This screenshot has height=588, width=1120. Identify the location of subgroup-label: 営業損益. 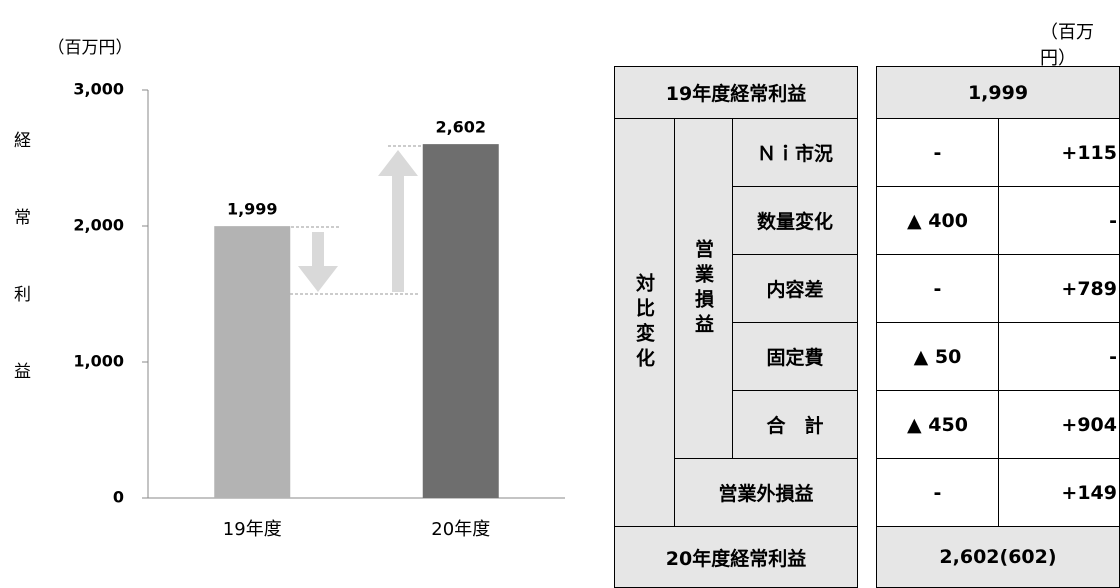
(703, 288).